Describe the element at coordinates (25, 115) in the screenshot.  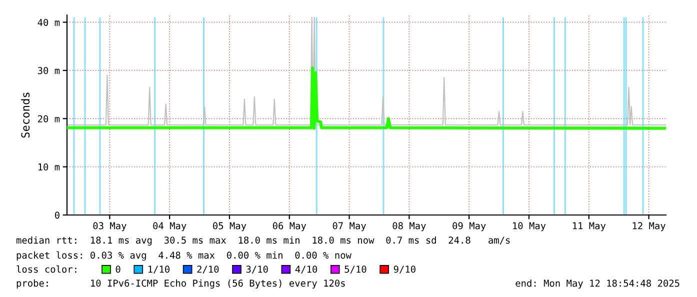
I see `y-axis-title: Seconds` at that location.